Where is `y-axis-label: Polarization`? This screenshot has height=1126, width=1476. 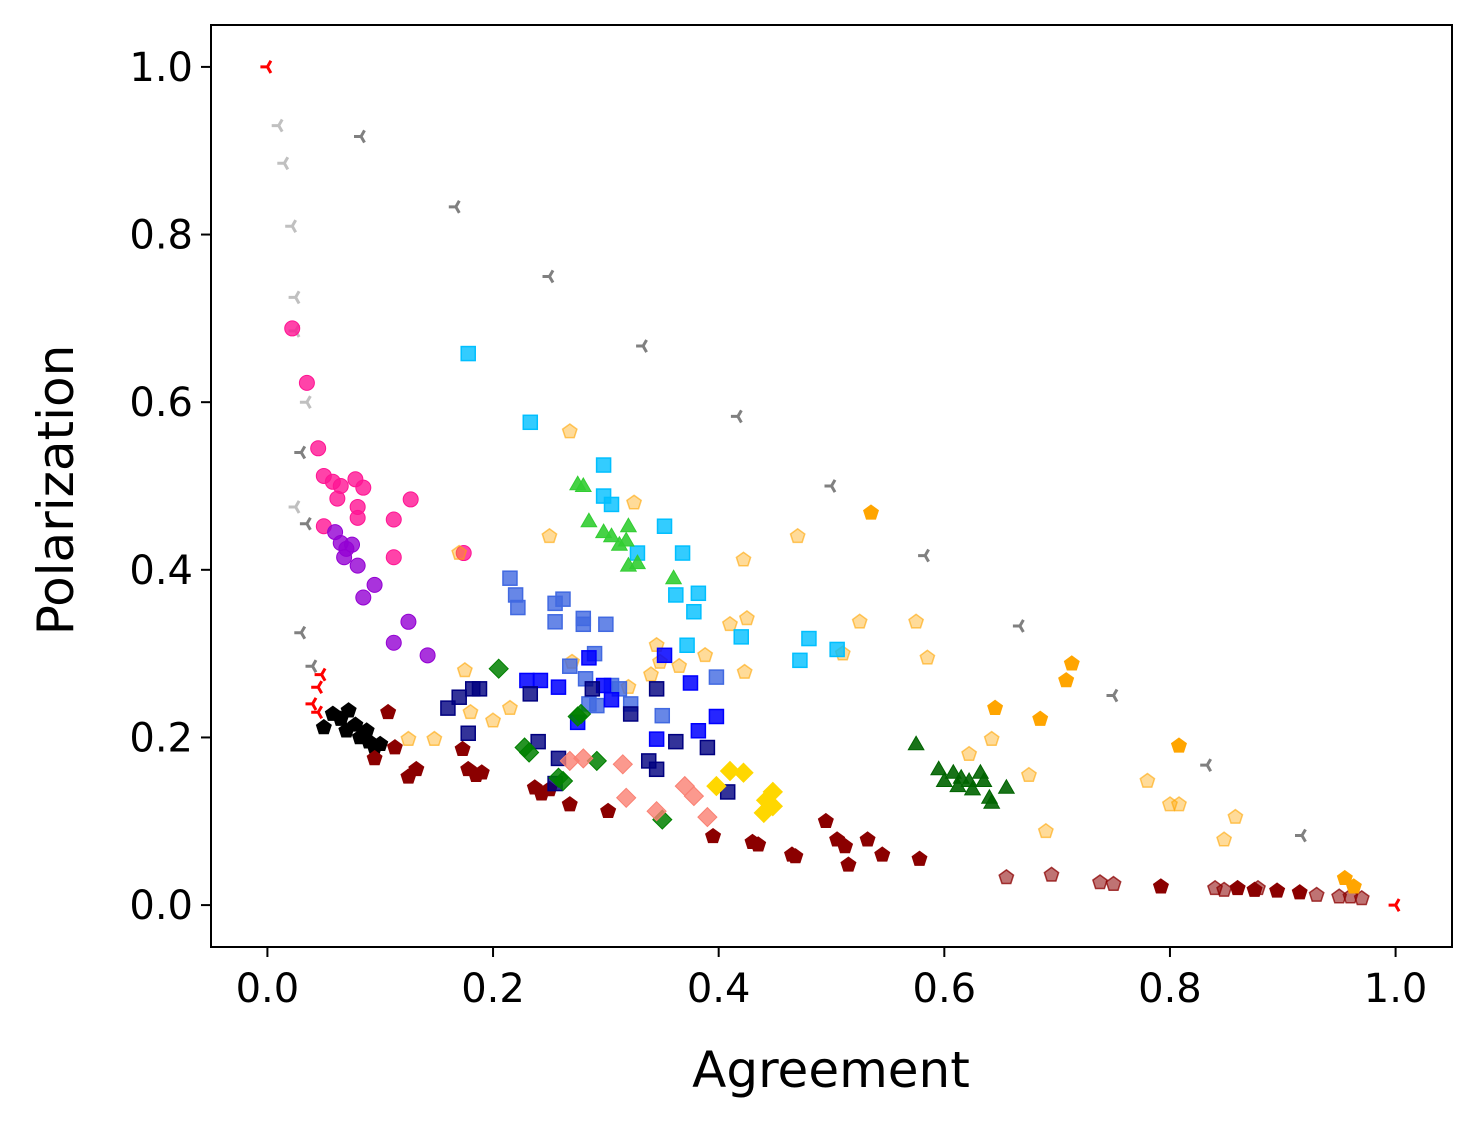
y-axis-label: Polarization is located at coordinates (56, 490).